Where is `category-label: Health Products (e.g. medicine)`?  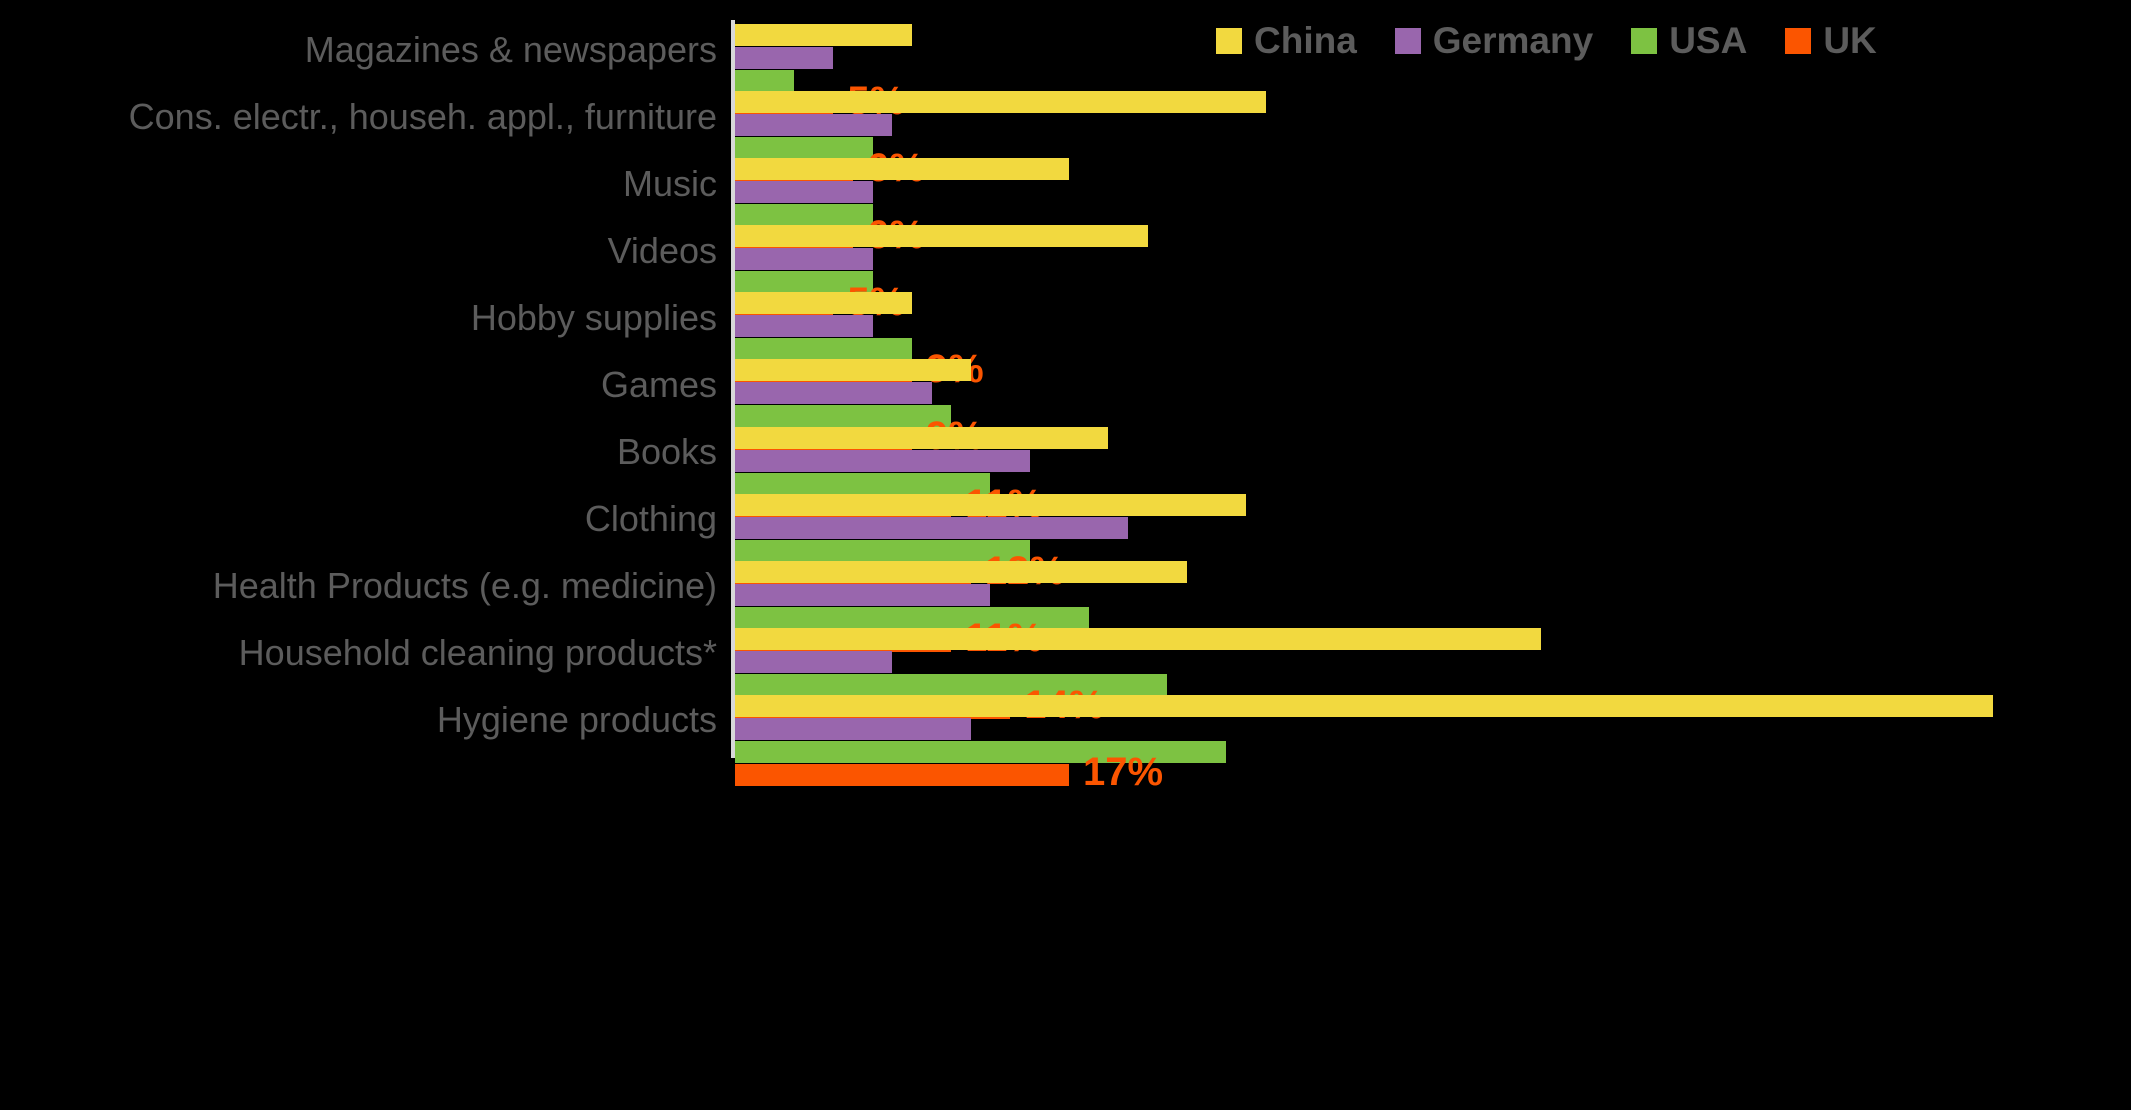 category-label: Health Products (e.g. medicine) is located at coordinates (464, 586).